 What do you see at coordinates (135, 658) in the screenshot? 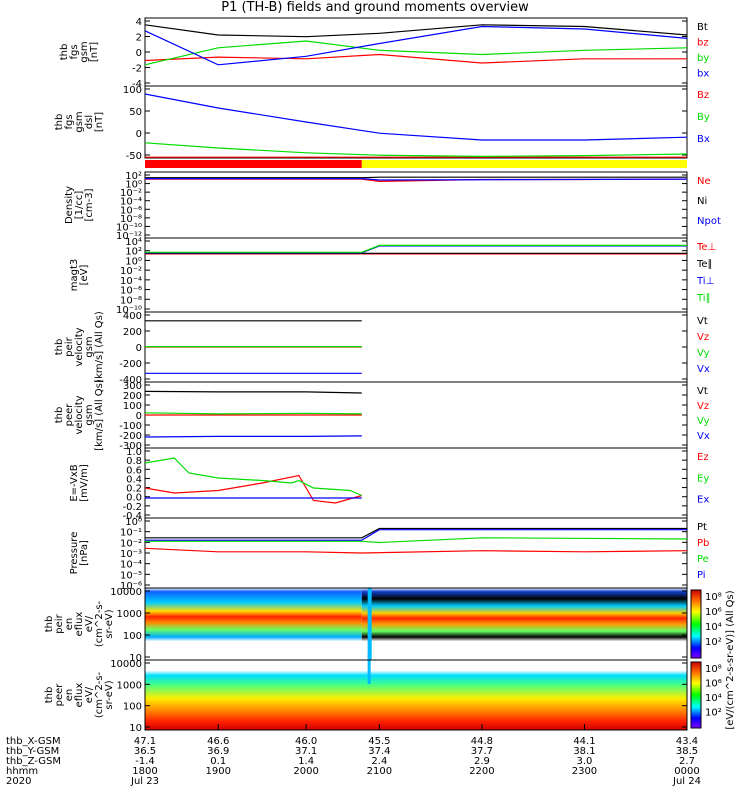
I see `y-tick-label: 10` at bounding box center [135, 658].